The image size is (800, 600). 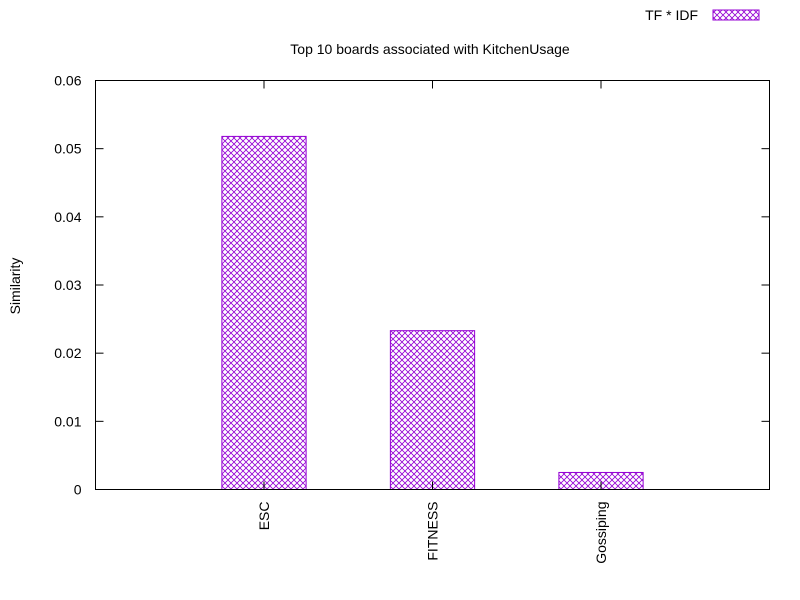 I want to click on y-tick-label: 0.03, so click(x=67, y=285).